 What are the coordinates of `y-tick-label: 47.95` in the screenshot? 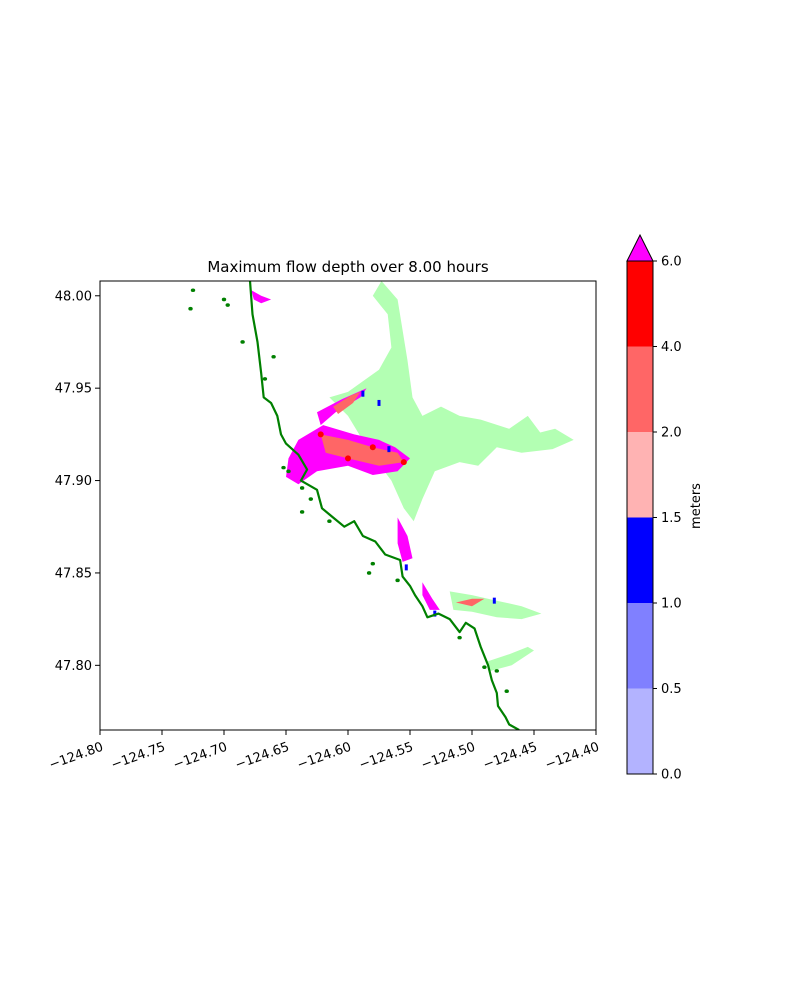 It's located at (73, 389).